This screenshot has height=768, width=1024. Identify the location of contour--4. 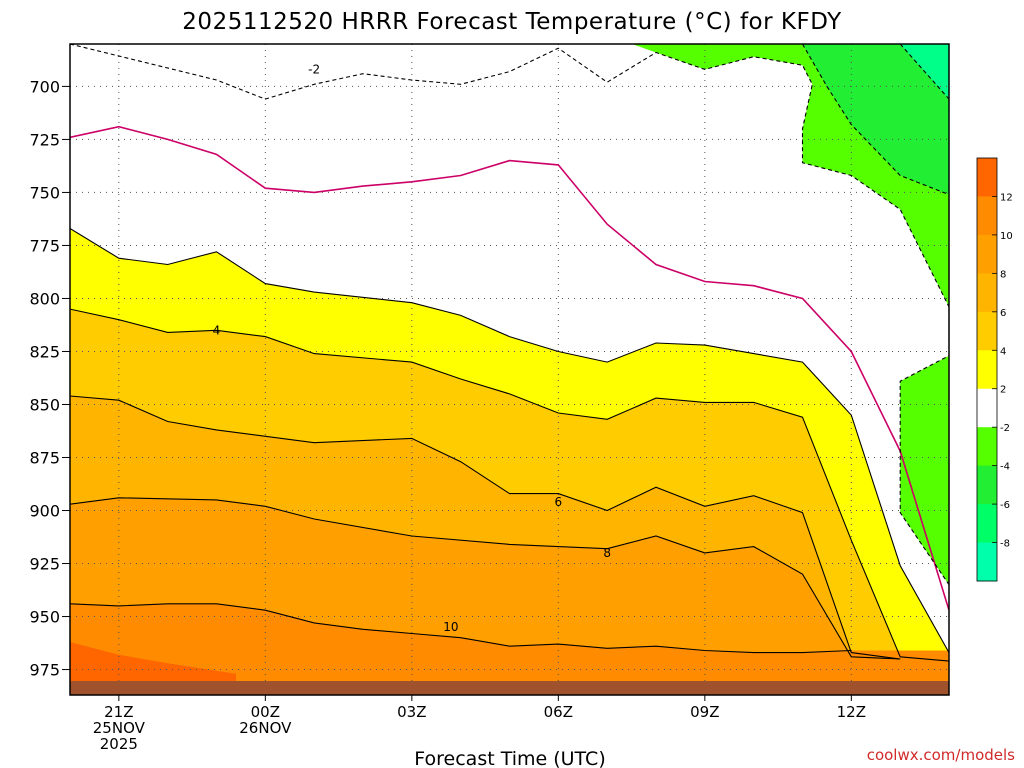
(875, 120).